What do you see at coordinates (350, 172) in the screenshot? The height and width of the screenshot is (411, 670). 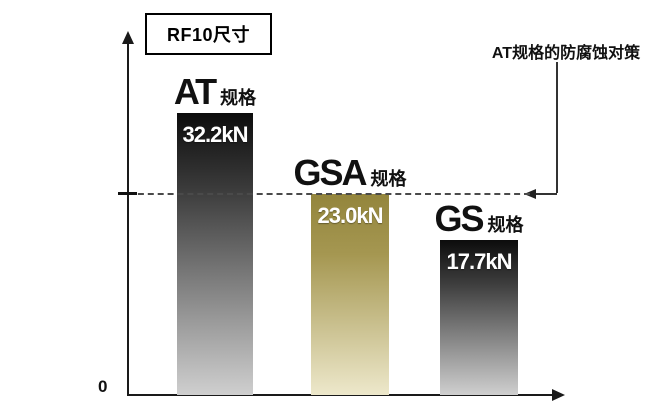 I see `bar-category-label: GSA 规格` at bounding box center [350, 172].